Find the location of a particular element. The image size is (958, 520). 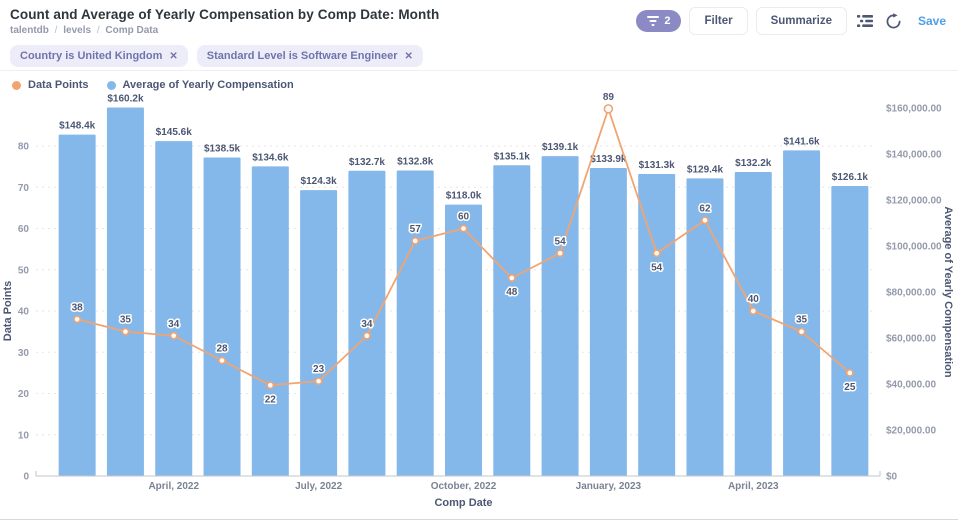

left-tick-label: 10 is located at coordinates (24, 435).